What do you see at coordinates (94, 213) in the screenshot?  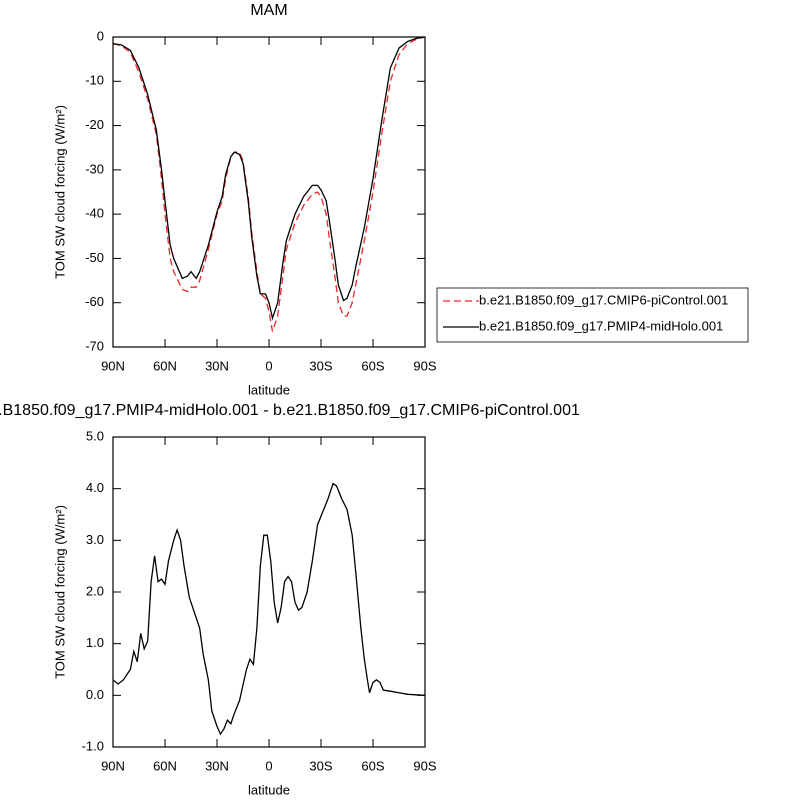 I see `y-tick-label: -40` at bounding box center [94, 213].